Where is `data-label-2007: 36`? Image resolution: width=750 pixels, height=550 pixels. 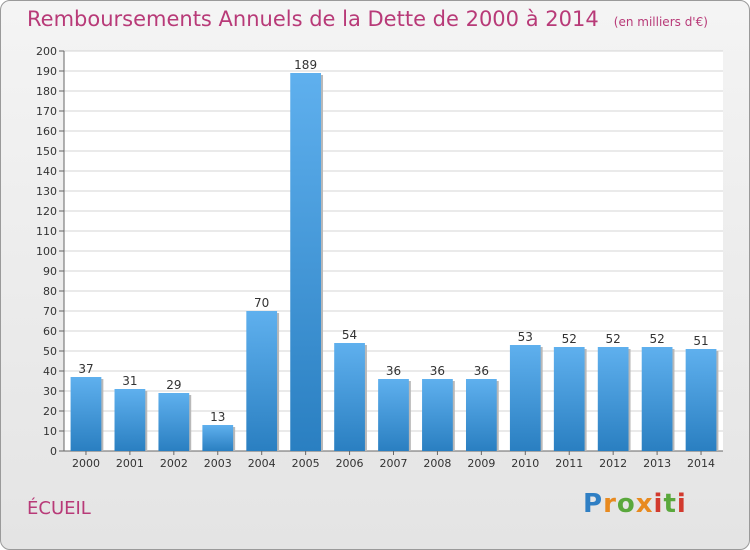 data-label-2007: 36 is located at coordinates (393, 371).